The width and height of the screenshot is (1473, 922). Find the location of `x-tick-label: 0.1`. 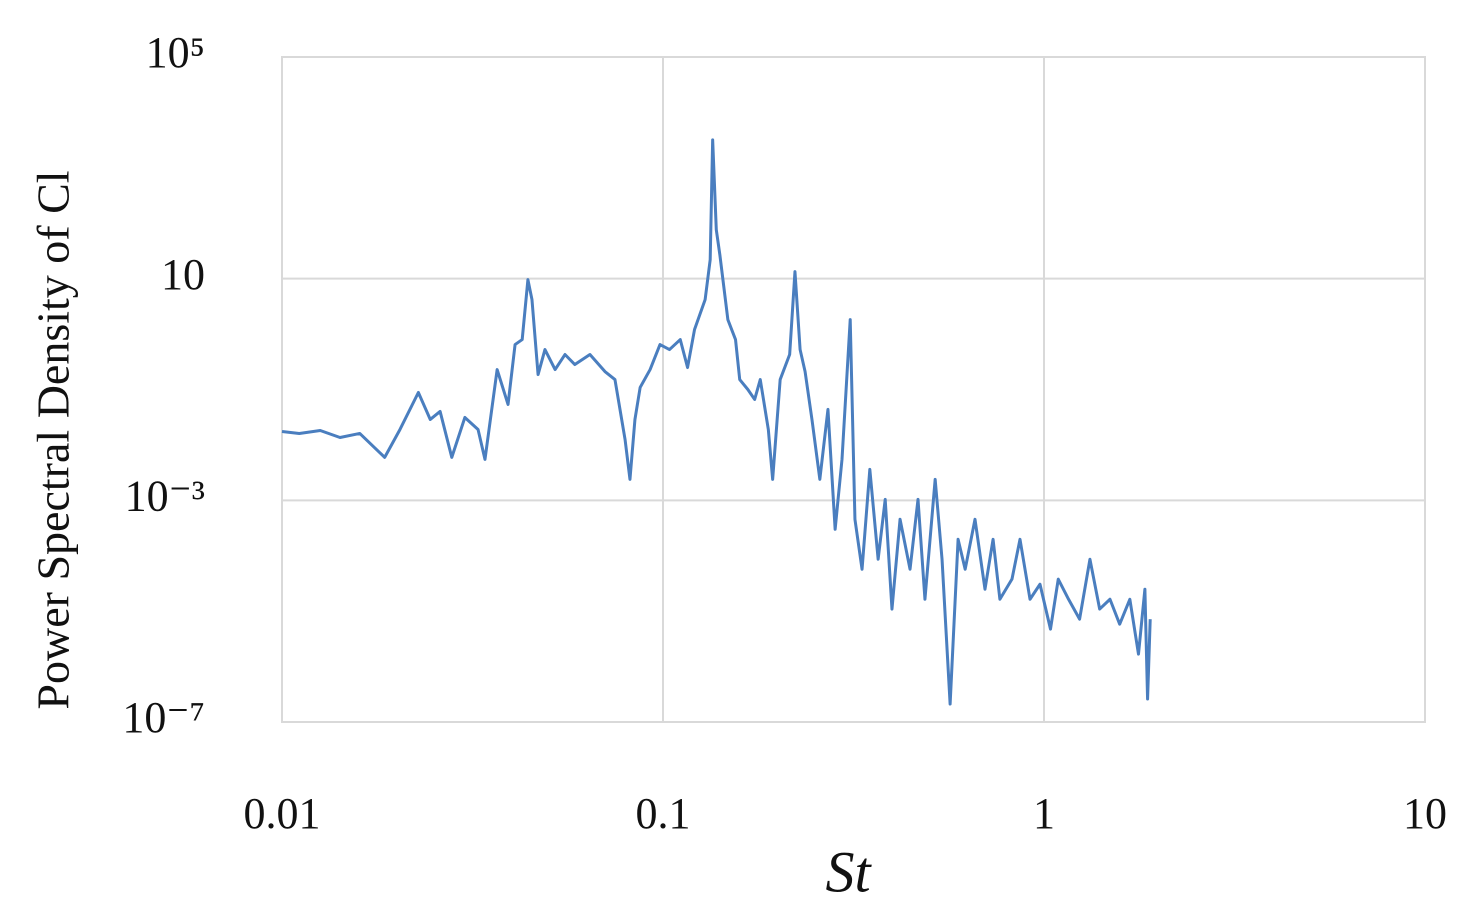

x-tick-label: 0.1 is located at coordinates (663, 813).